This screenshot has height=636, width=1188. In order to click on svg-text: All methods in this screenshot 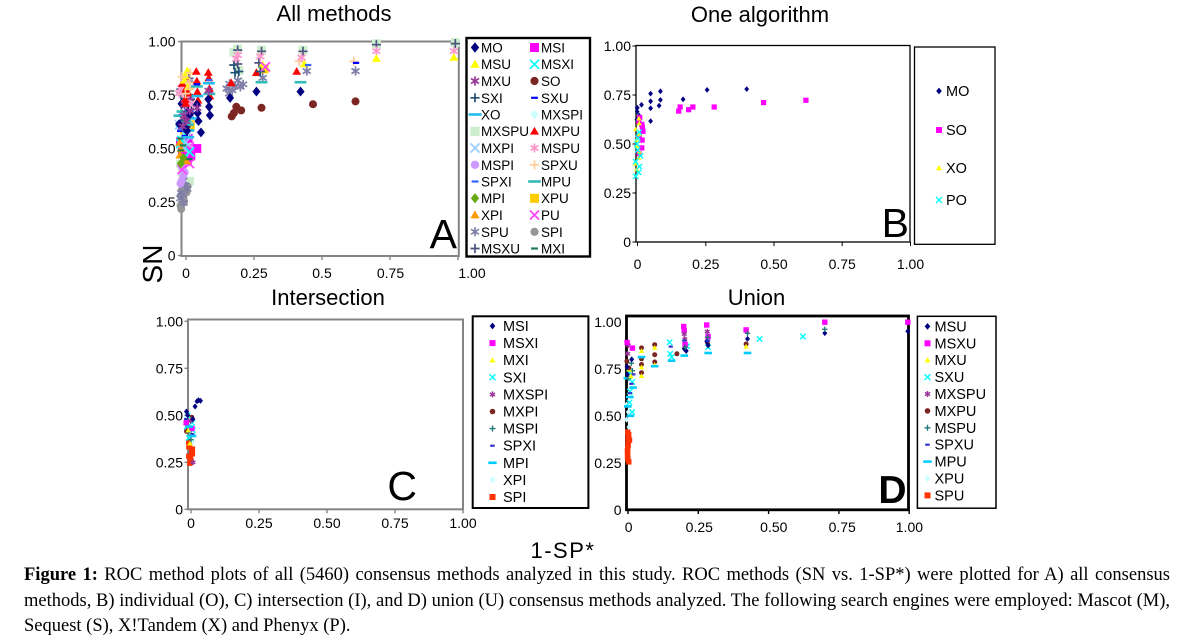, I will do `click(334, 13)`.